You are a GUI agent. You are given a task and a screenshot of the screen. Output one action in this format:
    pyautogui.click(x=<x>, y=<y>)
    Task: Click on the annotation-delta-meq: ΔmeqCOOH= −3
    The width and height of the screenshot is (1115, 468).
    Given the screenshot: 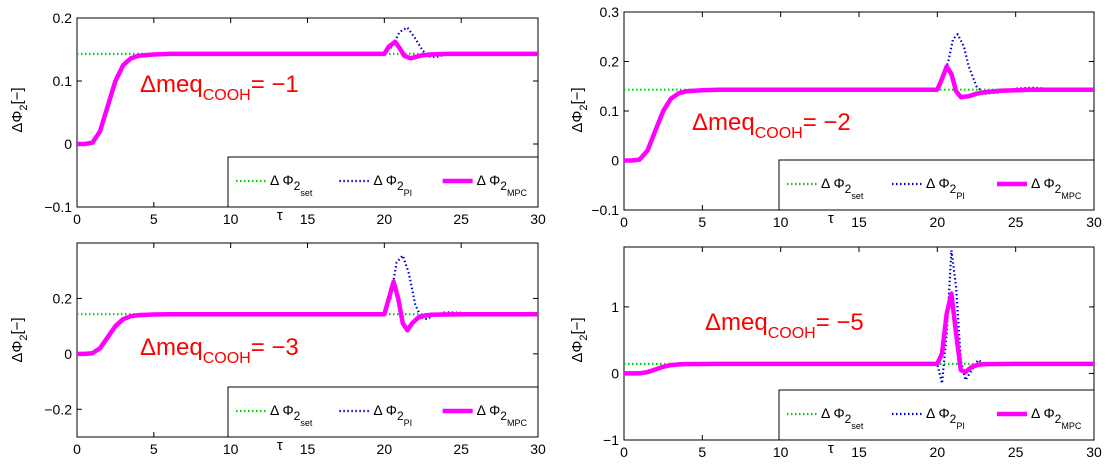 What is the action you would take?
    pyautogui.click(x=219, y=350)
    